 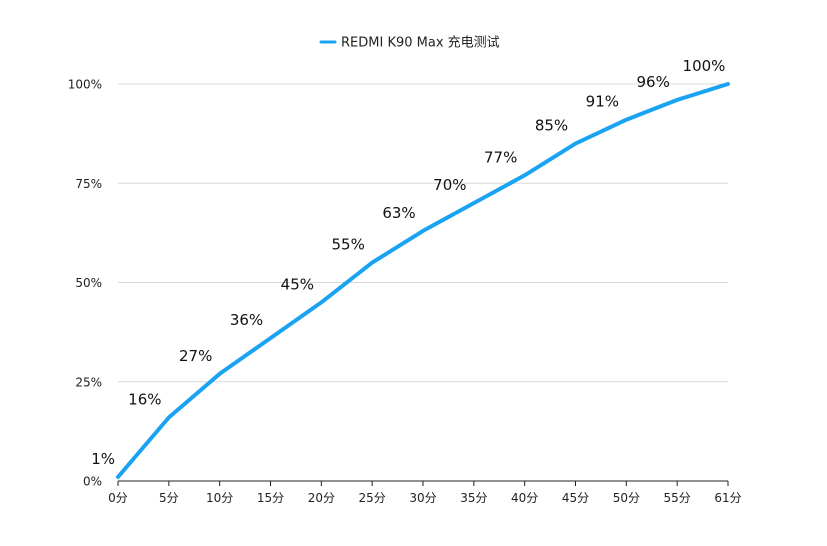 I want to click on legend: REDMI K90 Max 充电测试, so click(x=409, y=43).